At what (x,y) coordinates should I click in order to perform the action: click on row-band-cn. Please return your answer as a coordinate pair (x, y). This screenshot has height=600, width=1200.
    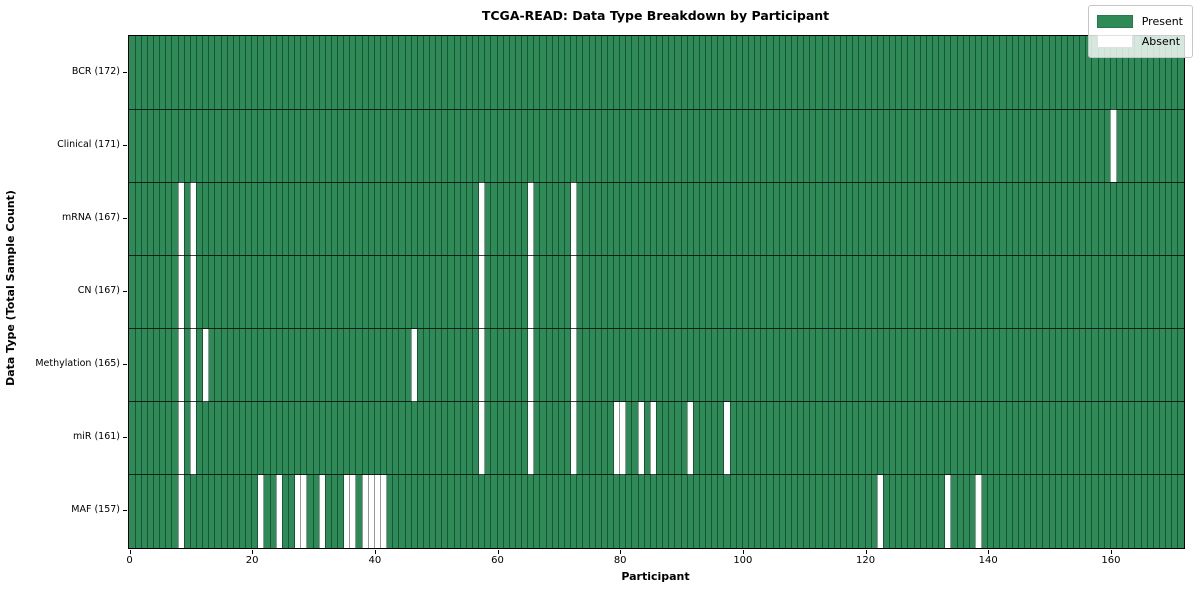
    Looking at the image, I should click on (656, 292).